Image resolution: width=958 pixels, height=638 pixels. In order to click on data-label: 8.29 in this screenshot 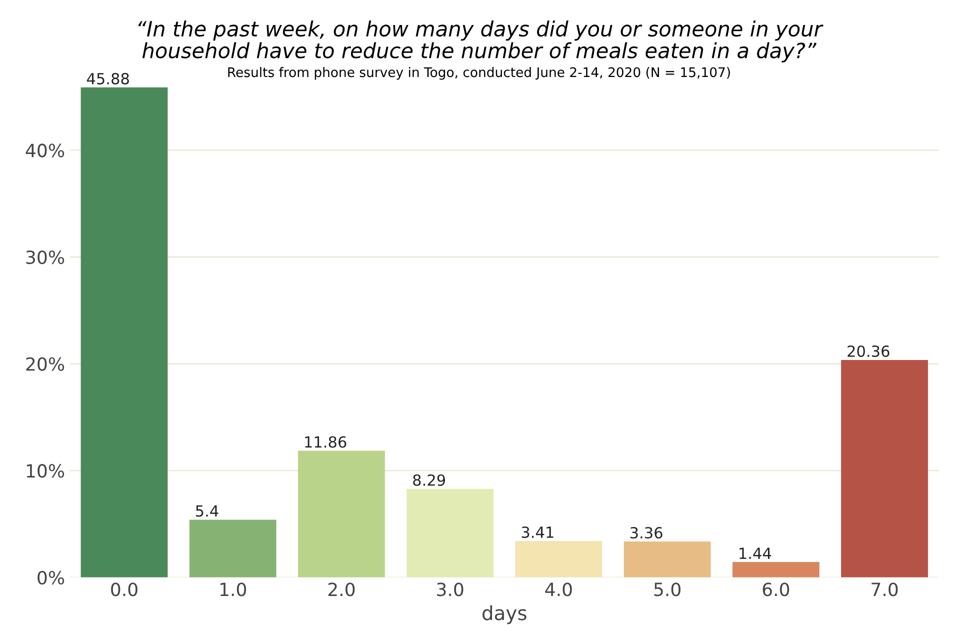, I will do `click(429, 480)`.